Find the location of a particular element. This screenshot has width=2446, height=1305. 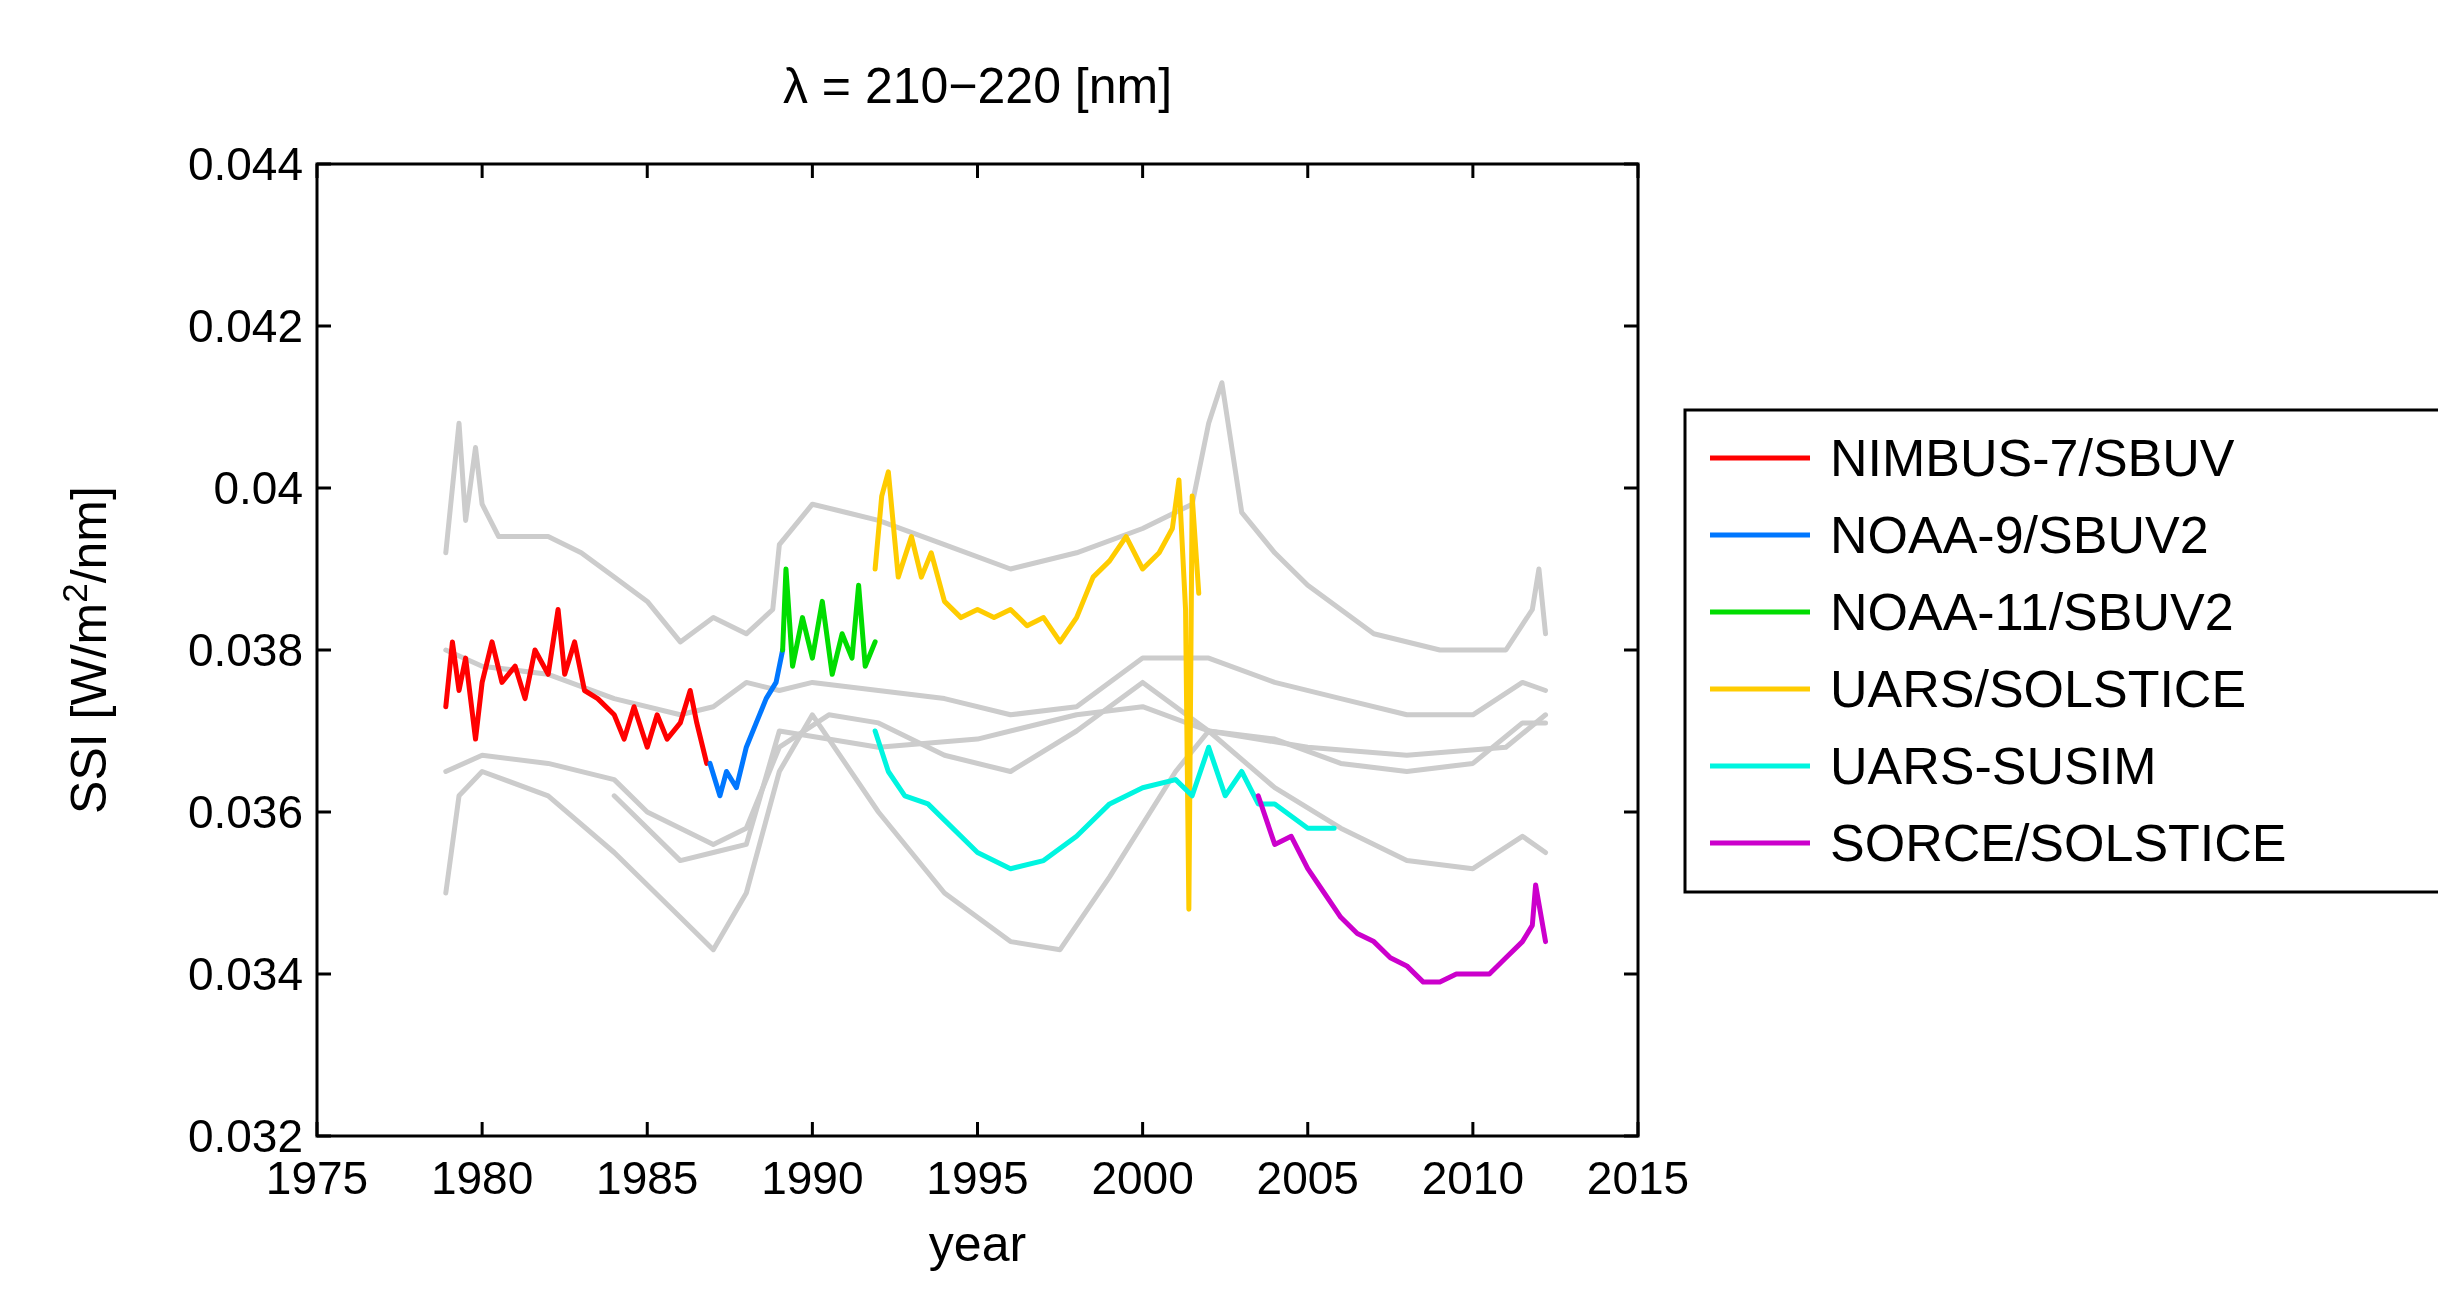

y-tick-label: 0.038 is located at coordinates (245, 650).